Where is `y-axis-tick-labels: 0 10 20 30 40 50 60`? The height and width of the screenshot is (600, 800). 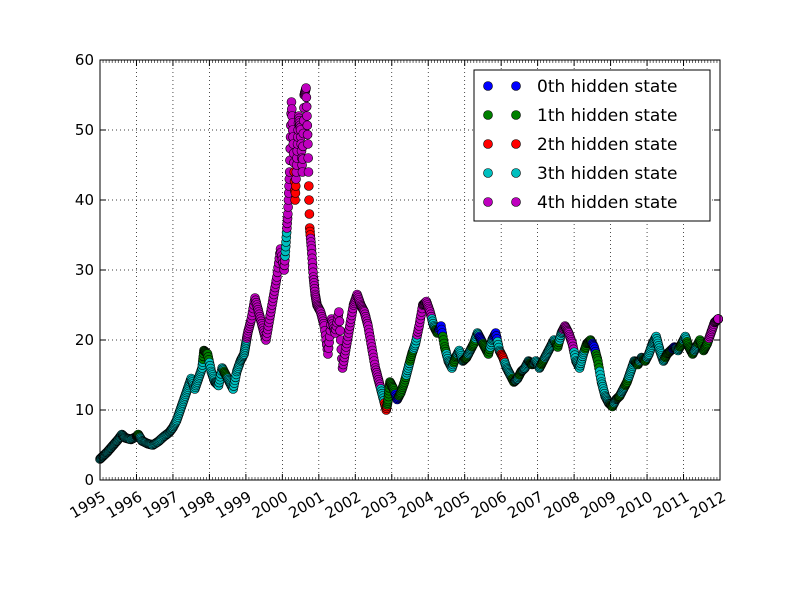 y-axis-tick-labels: 0 10 20 30 40 50 60 is located at coordinates (84, 270).